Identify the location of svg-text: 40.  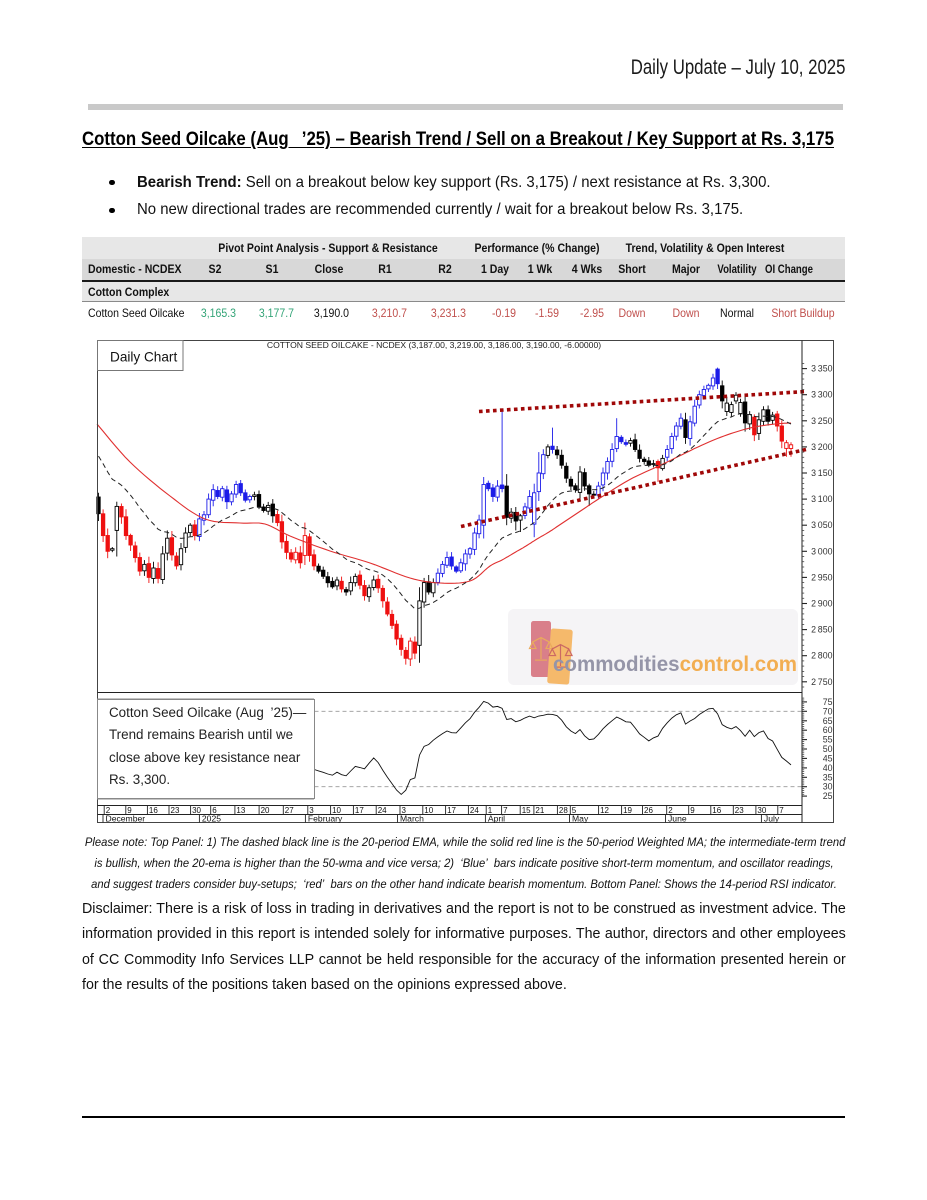
(828, 768).